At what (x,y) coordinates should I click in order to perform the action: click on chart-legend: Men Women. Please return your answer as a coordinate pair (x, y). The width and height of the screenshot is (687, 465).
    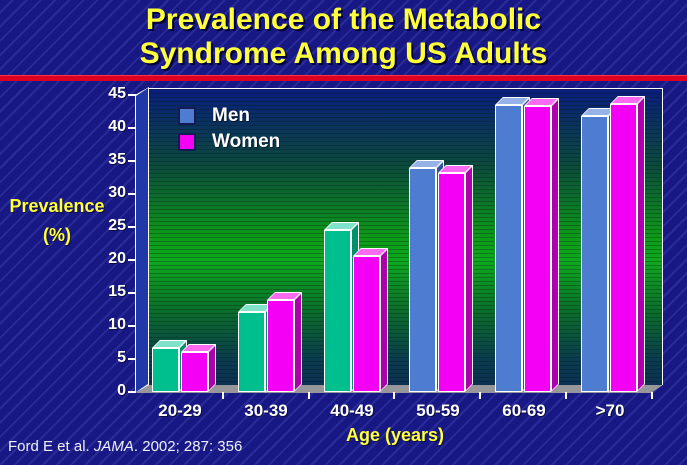
    Looking at the image, I should click on (229, 129).